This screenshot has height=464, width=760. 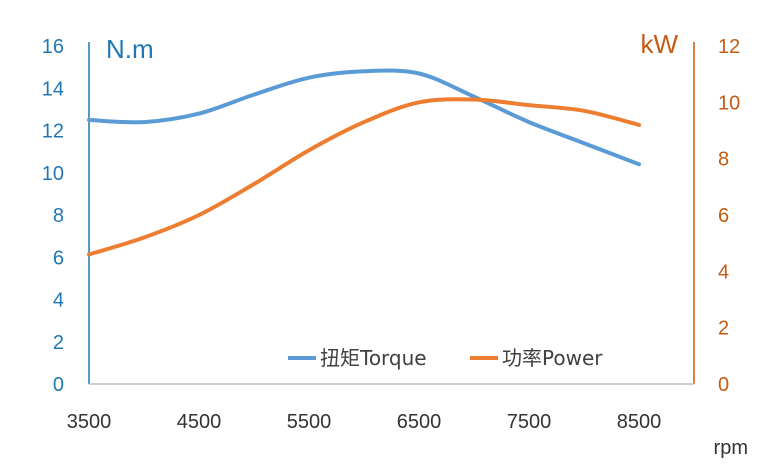 What do you see at coordinates (58, 385) in the screenshot?
I see `left-y-tick-label: 0` at bounding box center [58, 385].